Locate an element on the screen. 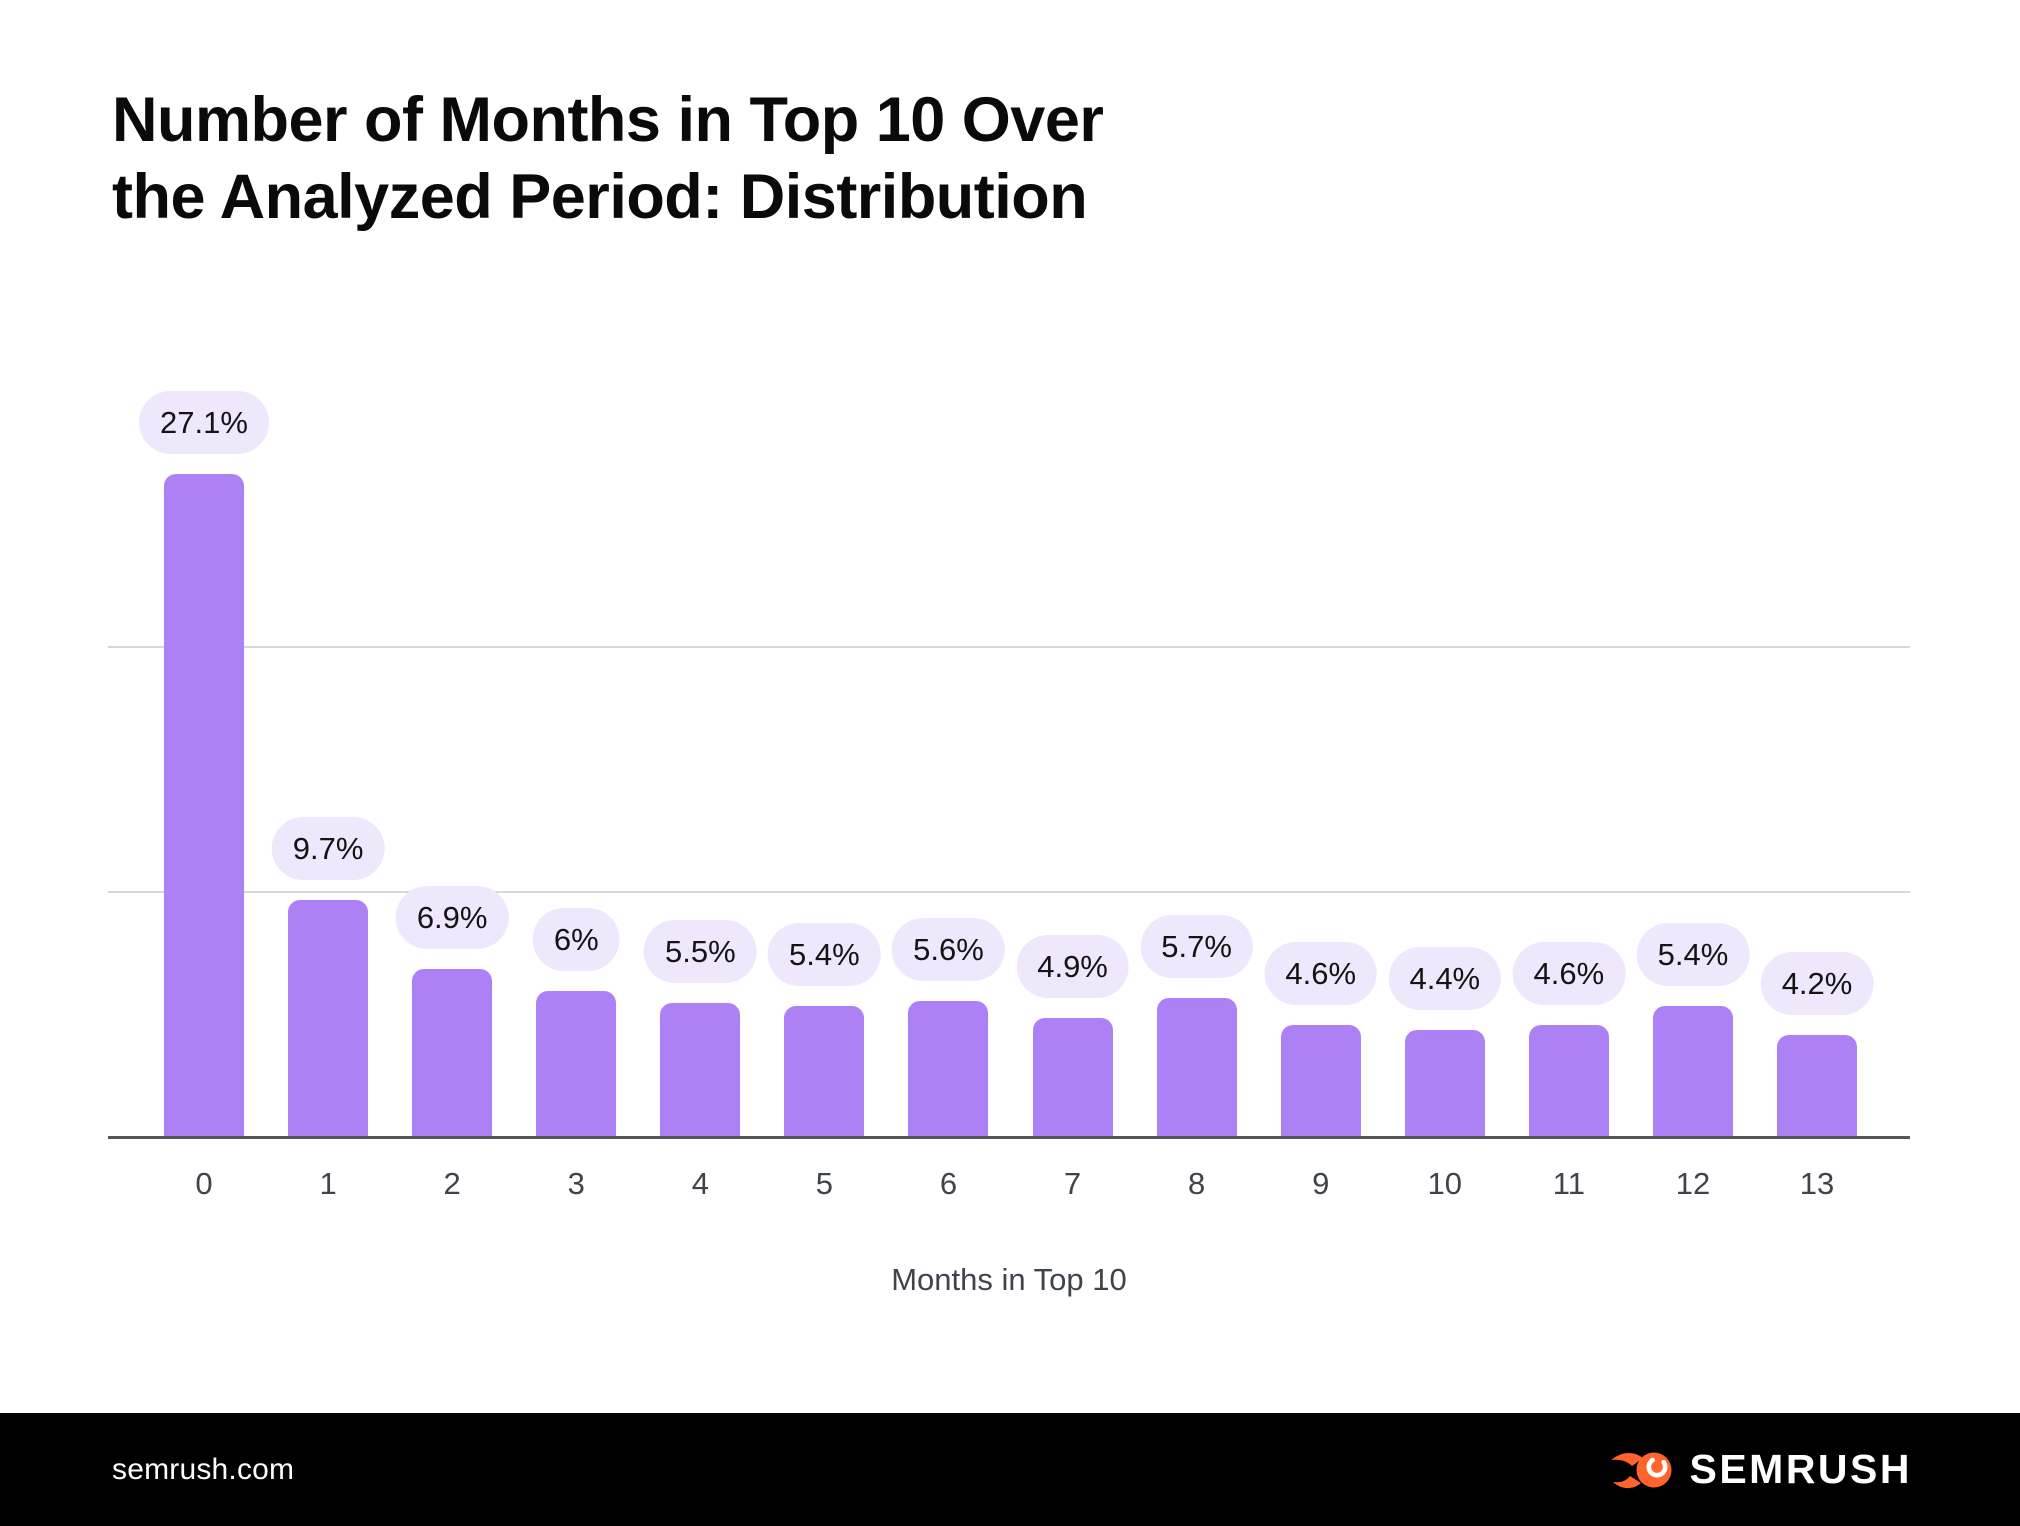 Image resolution: width=2020 pixels, height=1526 pixels. semrush-flame-icon is located at coordinates (1641, 1470).